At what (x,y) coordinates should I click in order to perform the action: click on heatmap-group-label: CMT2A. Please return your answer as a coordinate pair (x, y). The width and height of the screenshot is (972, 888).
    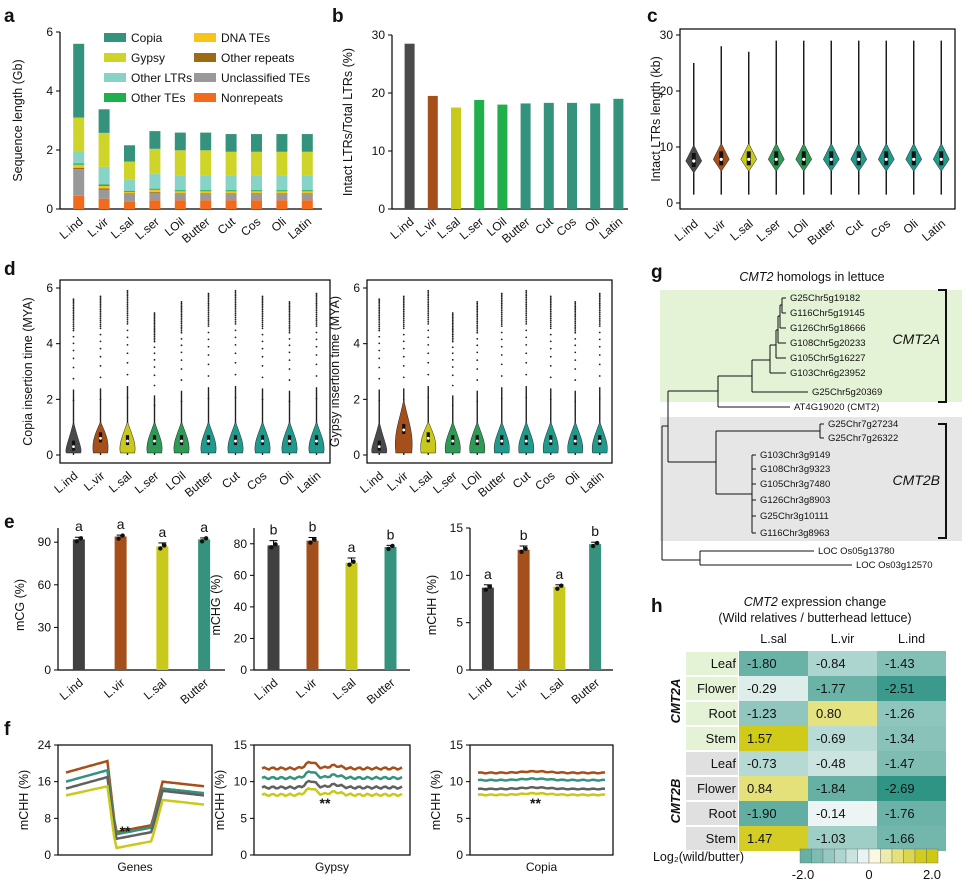
    Looking at the image, I should click on (675, 701).